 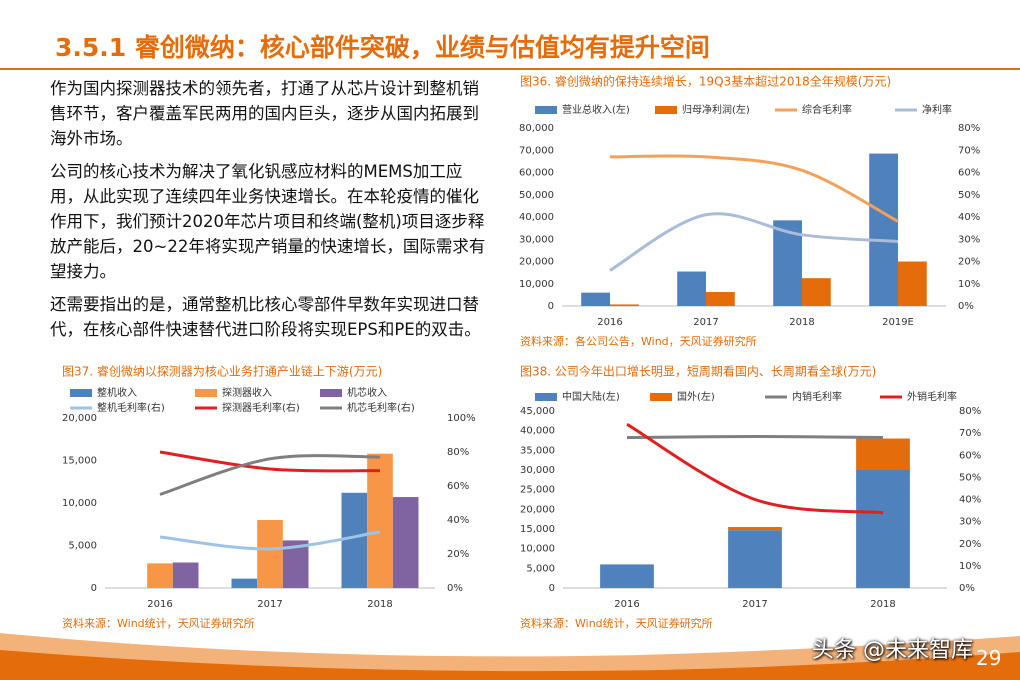 I want to click on chart-title: 图38. 公司今年出口增长明显，短周期看国内、长周期看全球(万元), so click(x=698, y=371).